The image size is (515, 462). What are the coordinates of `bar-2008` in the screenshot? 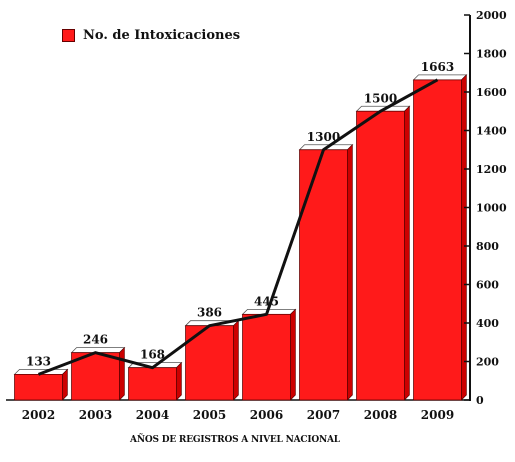 It's located at (380, 255).